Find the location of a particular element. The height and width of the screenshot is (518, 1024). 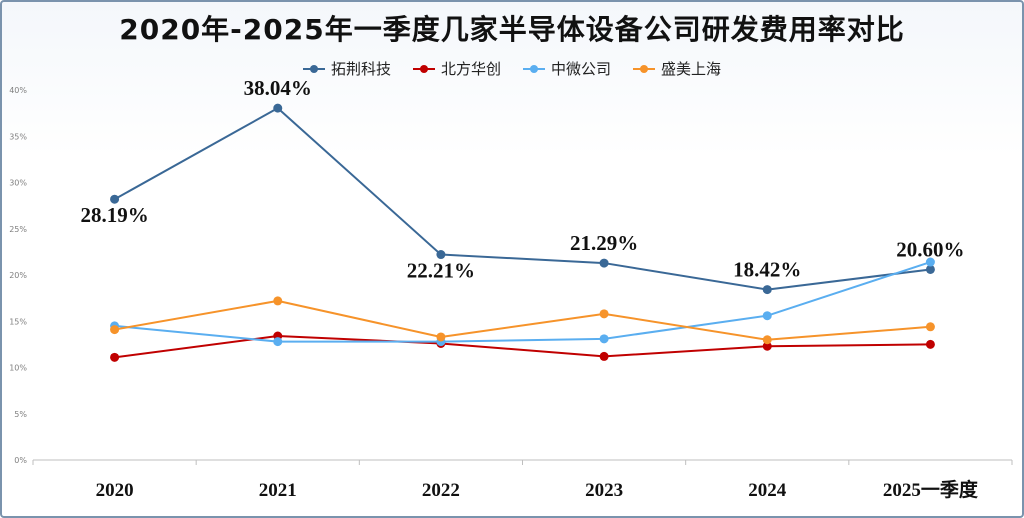

chart-title: 2020年-2025年一季度几家半导体设备公司研发费用率对比 is located at coordinates (512, 29).